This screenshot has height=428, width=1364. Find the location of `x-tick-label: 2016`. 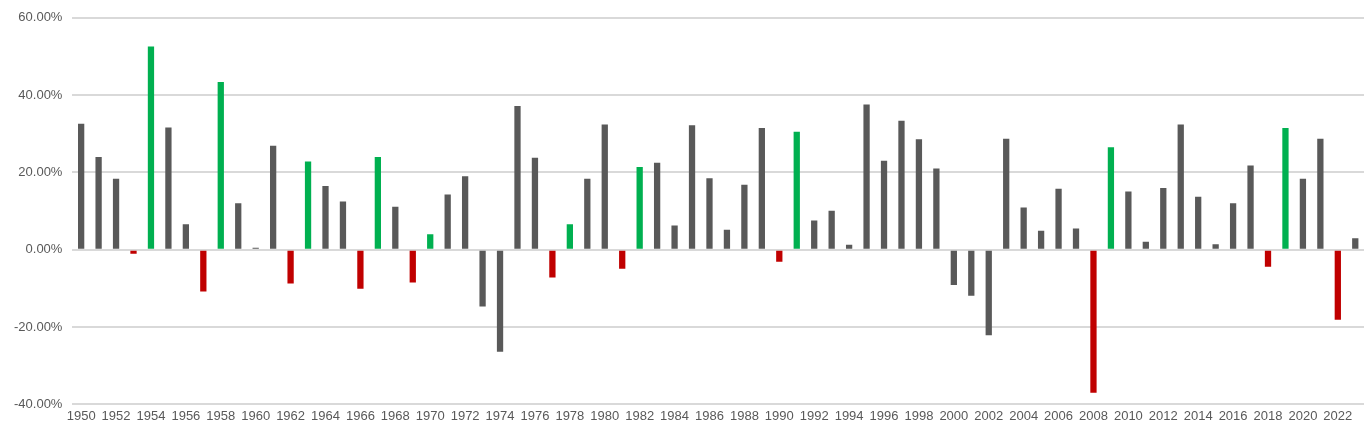

x-tick-label: 2016 is located at coordinates (1233, 415).